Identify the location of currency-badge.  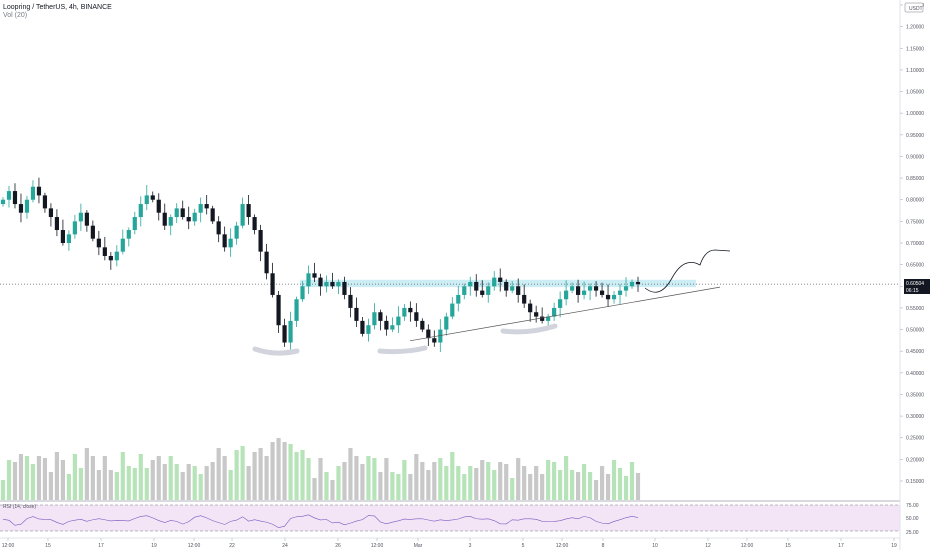
(914, 7).